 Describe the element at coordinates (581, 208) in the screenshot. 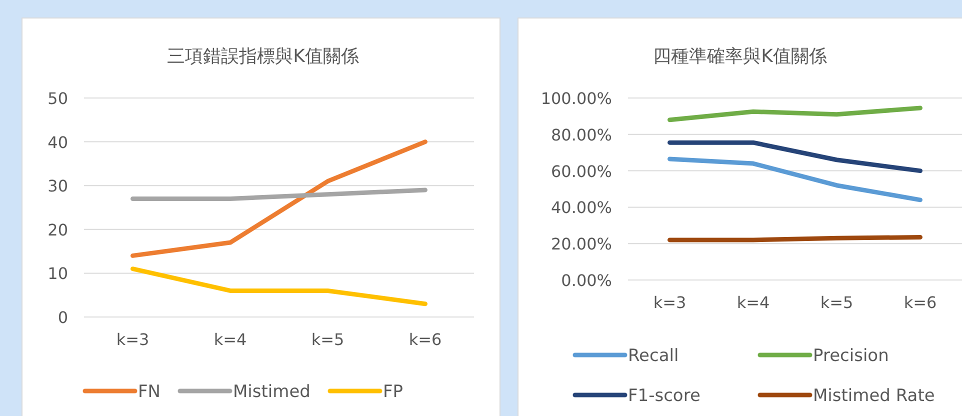

I see `y-tick-label: 40.00%` at that location.